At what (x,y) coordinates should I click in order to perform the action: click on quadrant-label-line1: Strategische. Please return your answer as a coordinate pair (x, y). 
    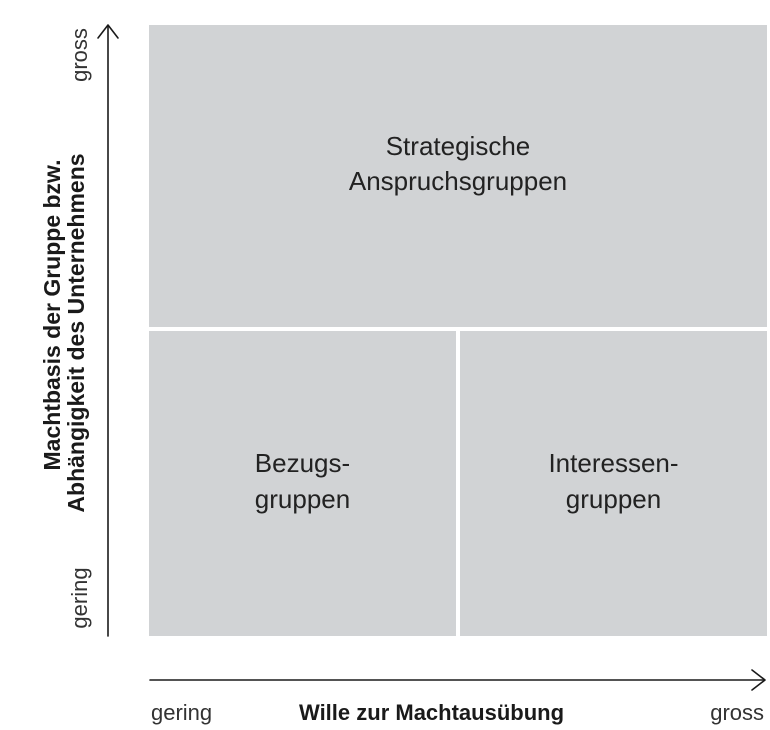
    Looking at the image, I should click on (458, 145).